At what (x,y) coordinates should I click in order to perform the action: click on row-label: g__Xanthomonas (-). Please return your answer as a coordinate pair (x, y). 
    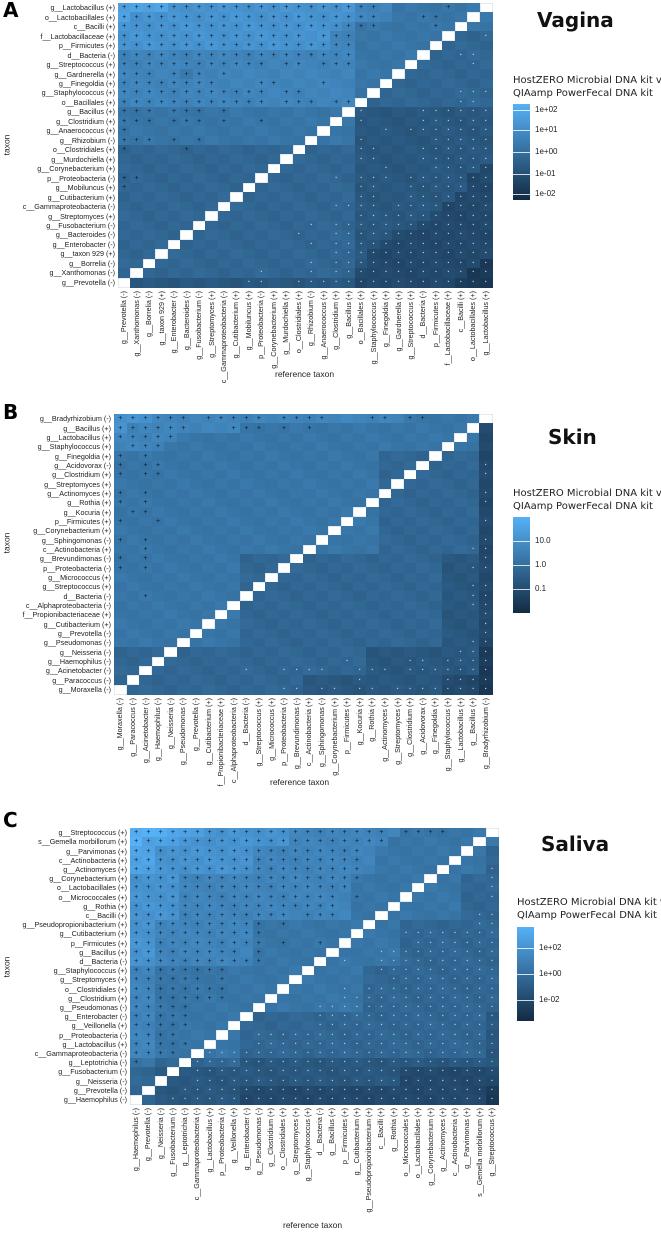
    Looking at the image, I should click on (82, 273).